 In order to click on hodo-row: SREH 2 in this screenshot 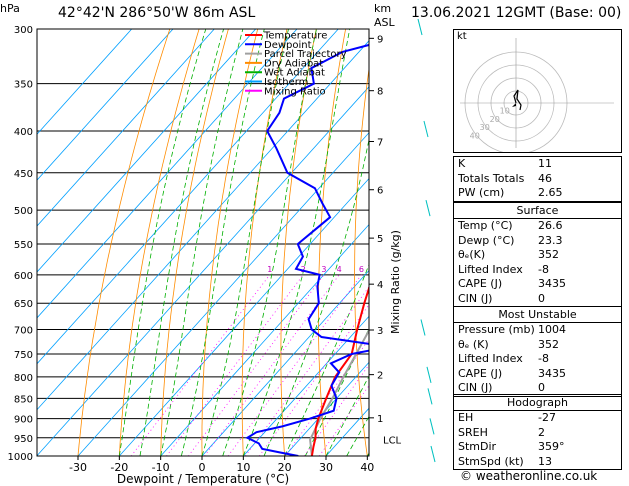, I will do `click(501, 432)`.